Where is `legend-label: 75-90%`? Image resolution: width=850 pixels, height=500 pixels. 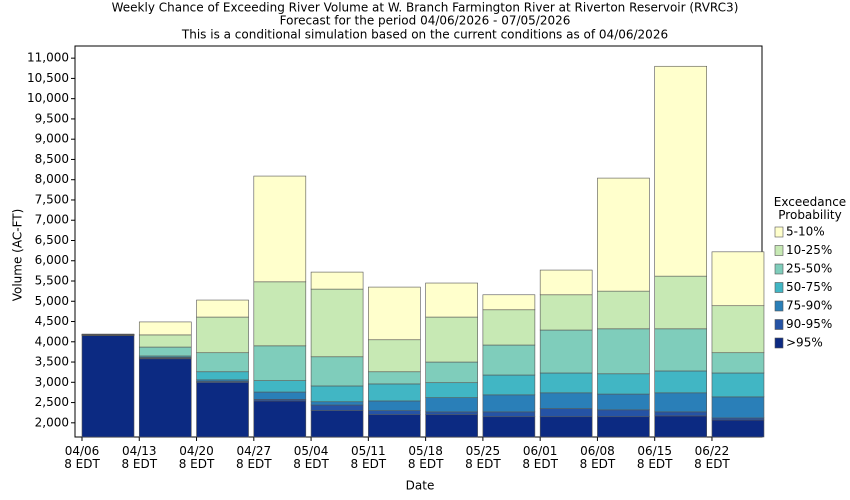 legend-label: 75-90% is located at coordinates (809, 306).